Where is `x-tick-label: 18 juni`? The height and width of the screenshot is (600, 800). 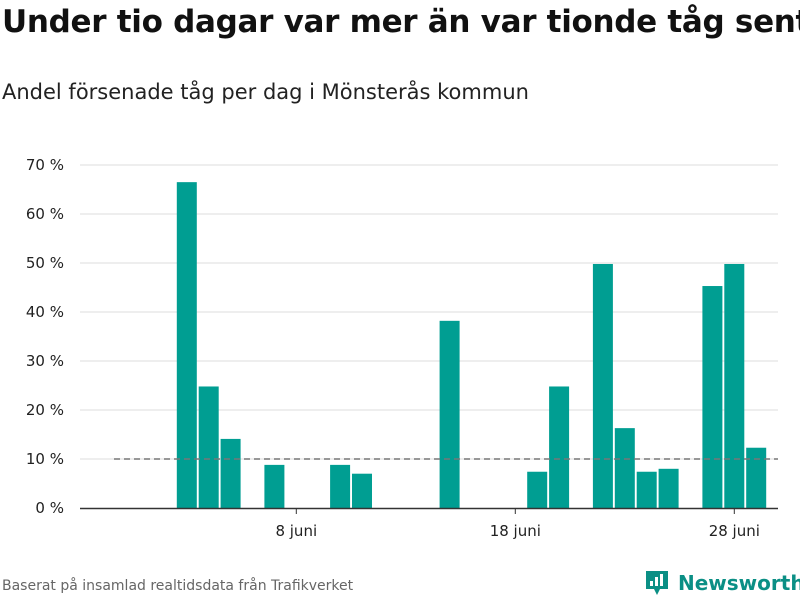 x-tick-label: 18 juni is located at coordinates (515, 531).